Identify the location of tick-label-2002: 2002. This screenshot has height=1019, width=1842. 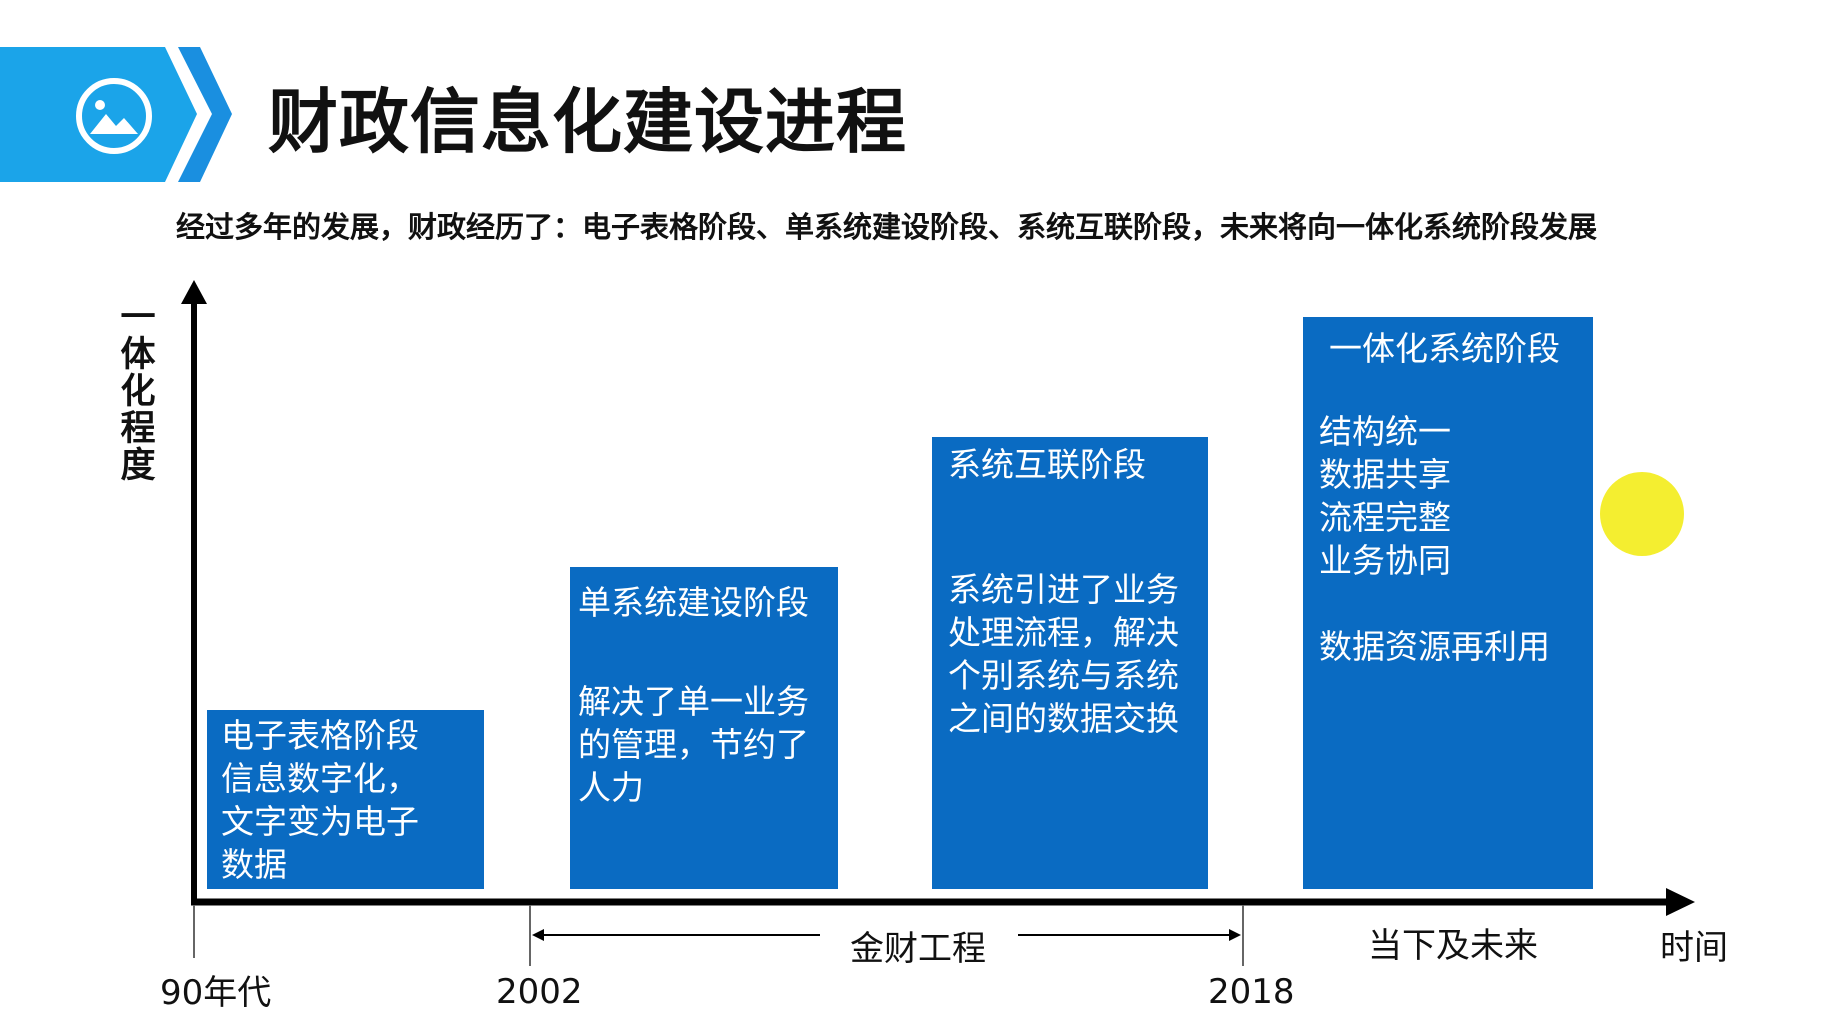
(539, 992).